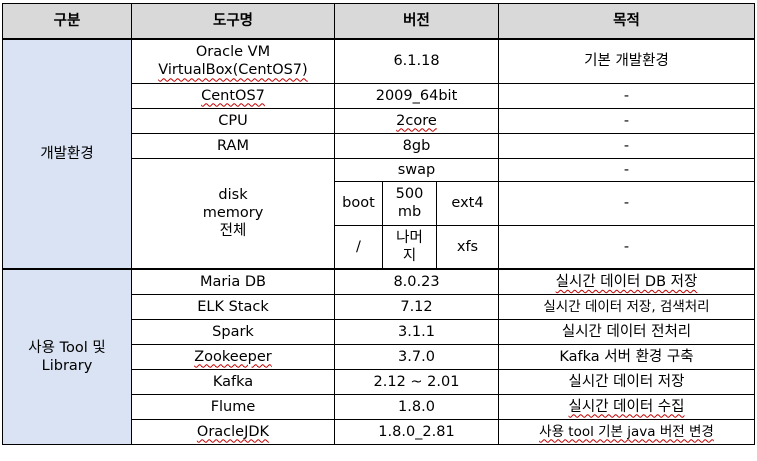 This screenshot has height=461, width=757. What do you see at coordinates (67, 21) in the screenshot?
I see `header-category: 구분` at bounding box center [67, 21].